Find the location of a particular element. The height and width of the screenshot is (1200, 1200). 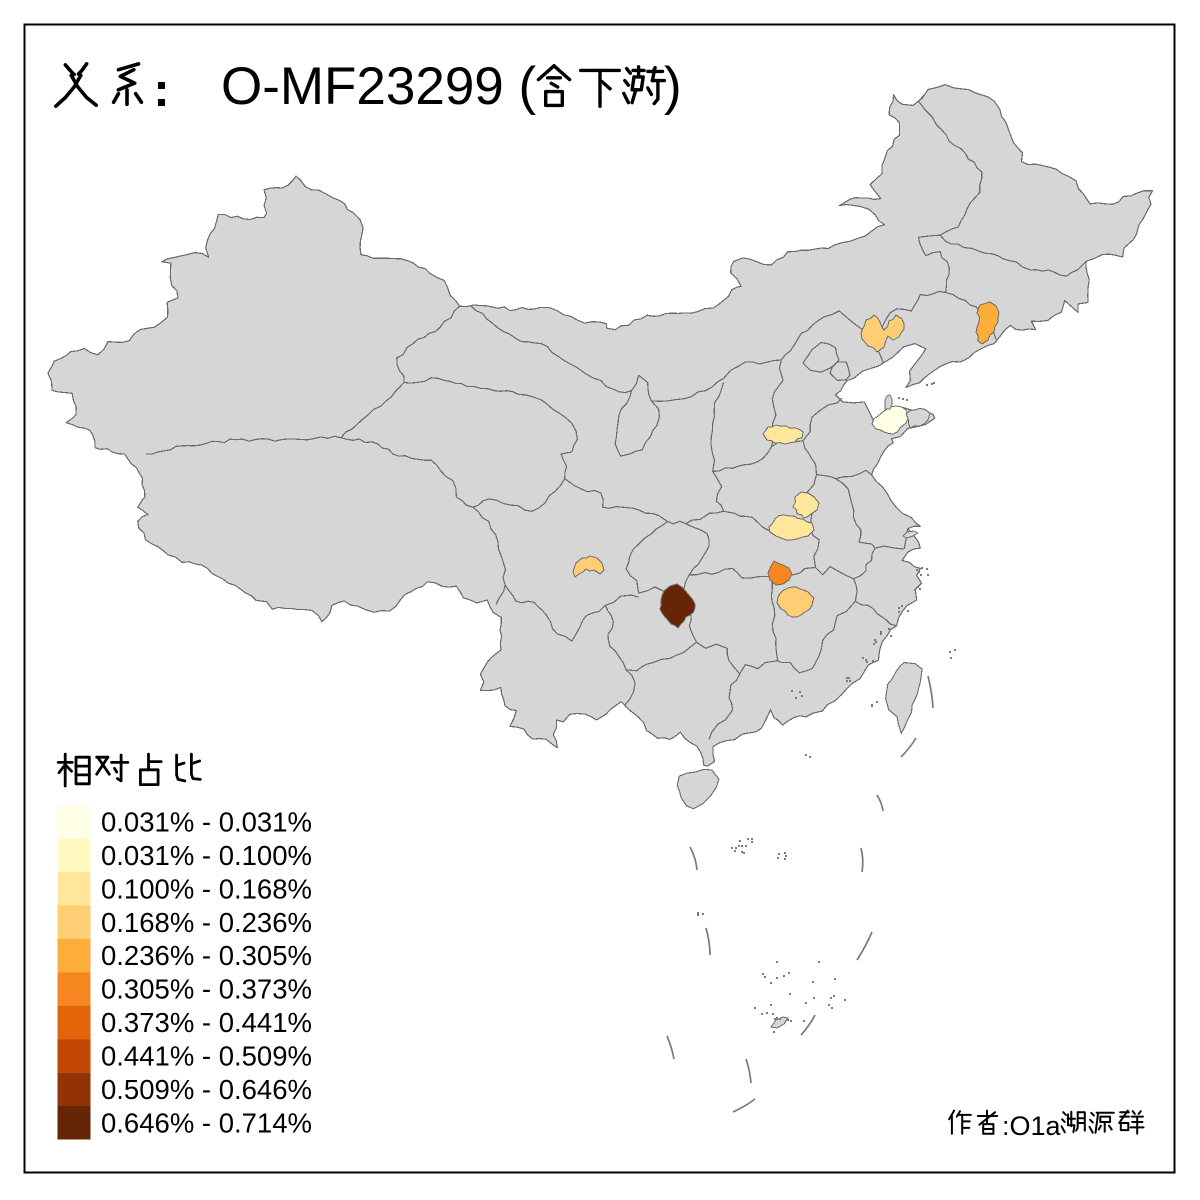

svg-text: 0.168% - 0.236% is located at coordinates (206, 922).